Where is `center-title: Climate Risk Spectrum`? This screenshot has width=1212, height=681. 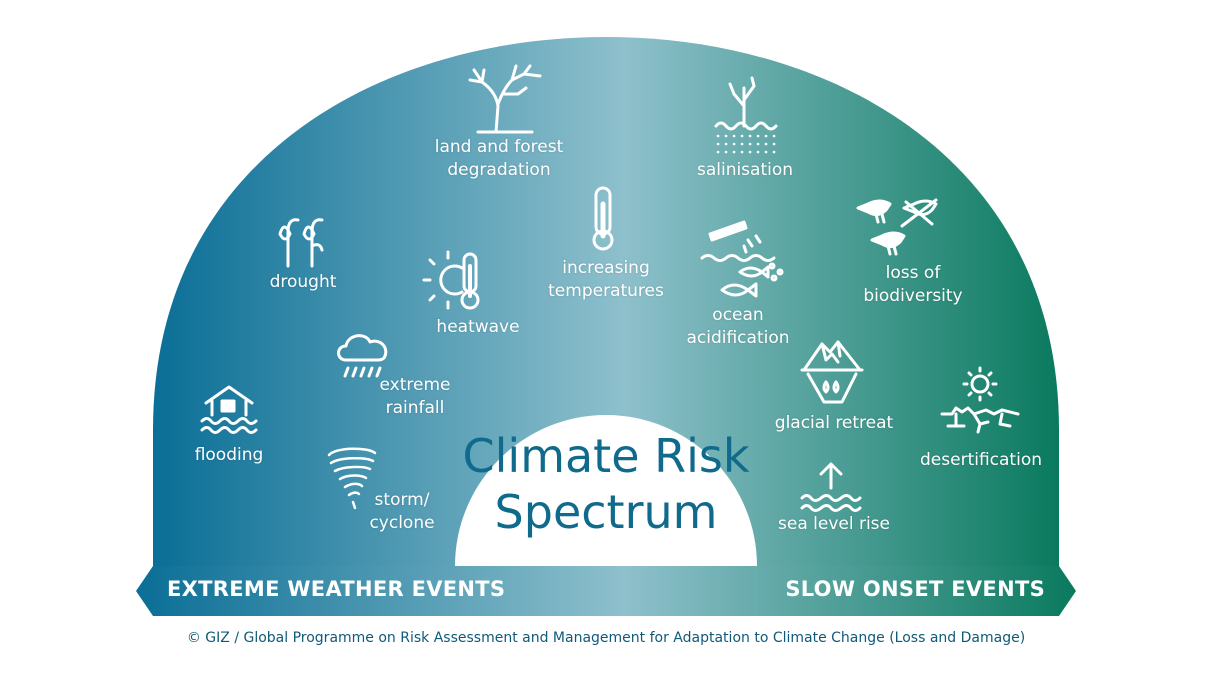
center-title: Climate Risk Spectrum is located at coordinates (606, 484).